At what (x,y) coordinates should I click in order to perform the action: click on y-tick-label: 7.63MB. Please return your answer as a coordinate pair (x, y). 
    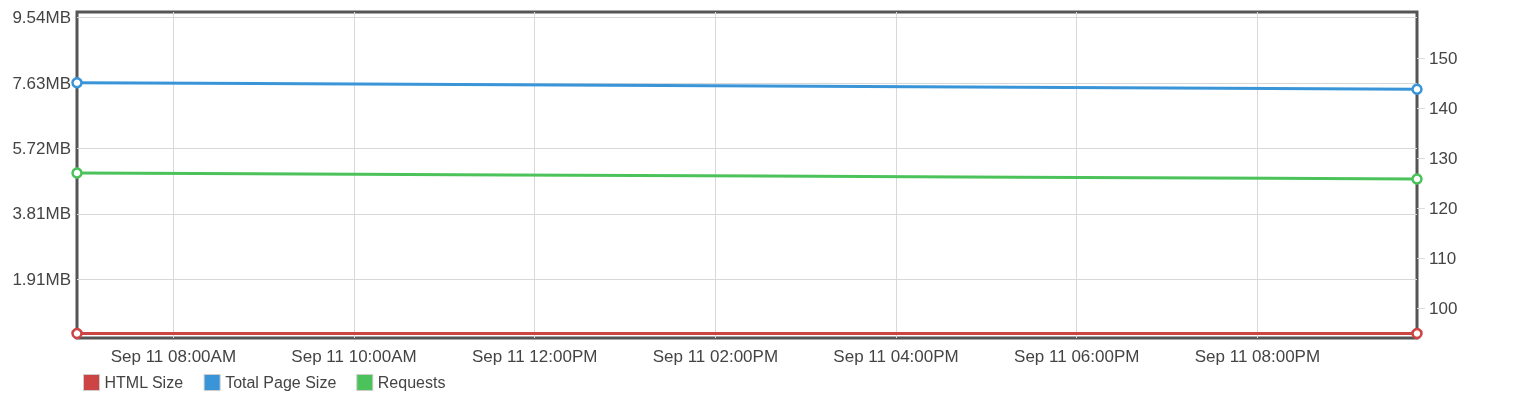
    Looking at the image, I should click on (41, 83).